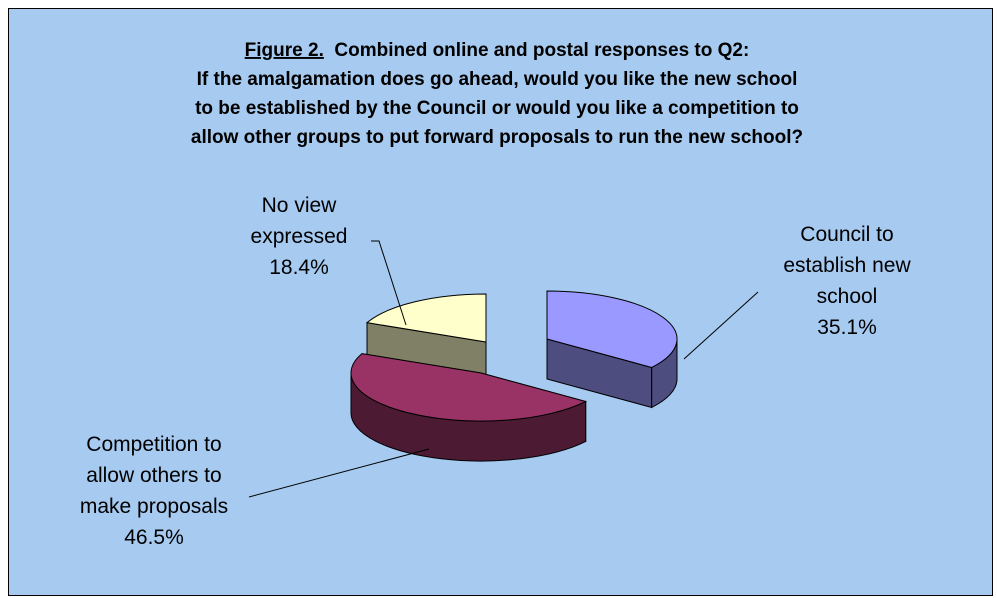 Image resolution: width=997 pixels, height=598 pixels. I want to click on slice-label-line-council-2: school, so click(847, 296).